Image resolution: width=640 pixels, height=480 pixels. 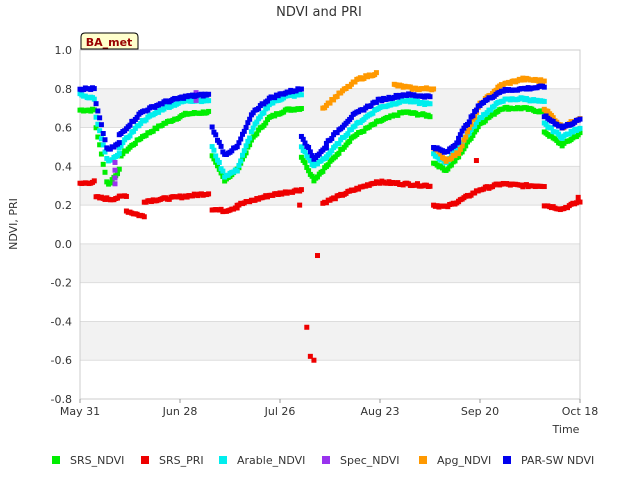 I want to click on x-tick-label: Jun 28, so click(x=180, y=411).